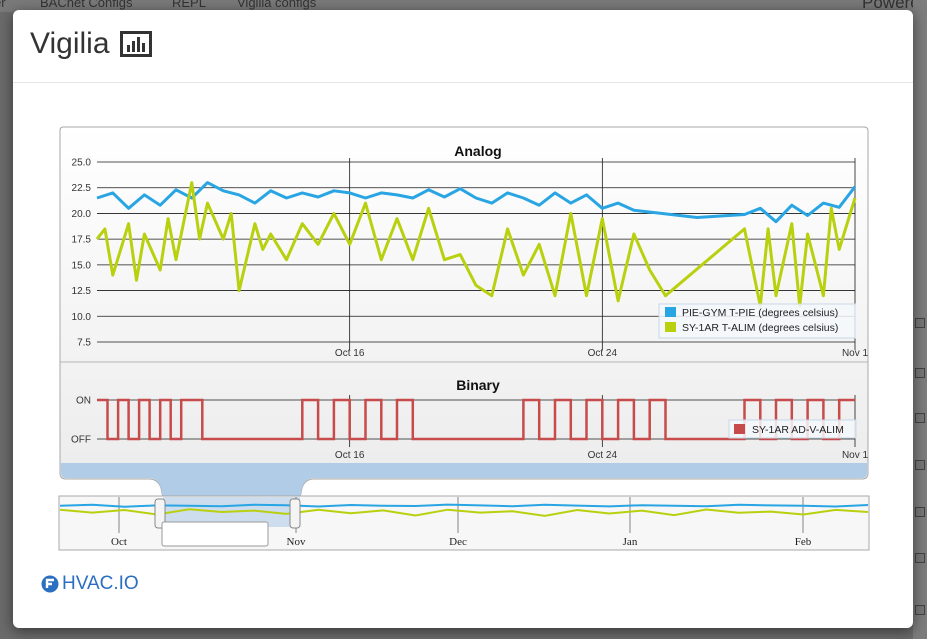  What do you see at coordinates (82, 265) in the screenshot?
I see `analog-y-tick-label: 15.0` at bounding box center [82, 265].